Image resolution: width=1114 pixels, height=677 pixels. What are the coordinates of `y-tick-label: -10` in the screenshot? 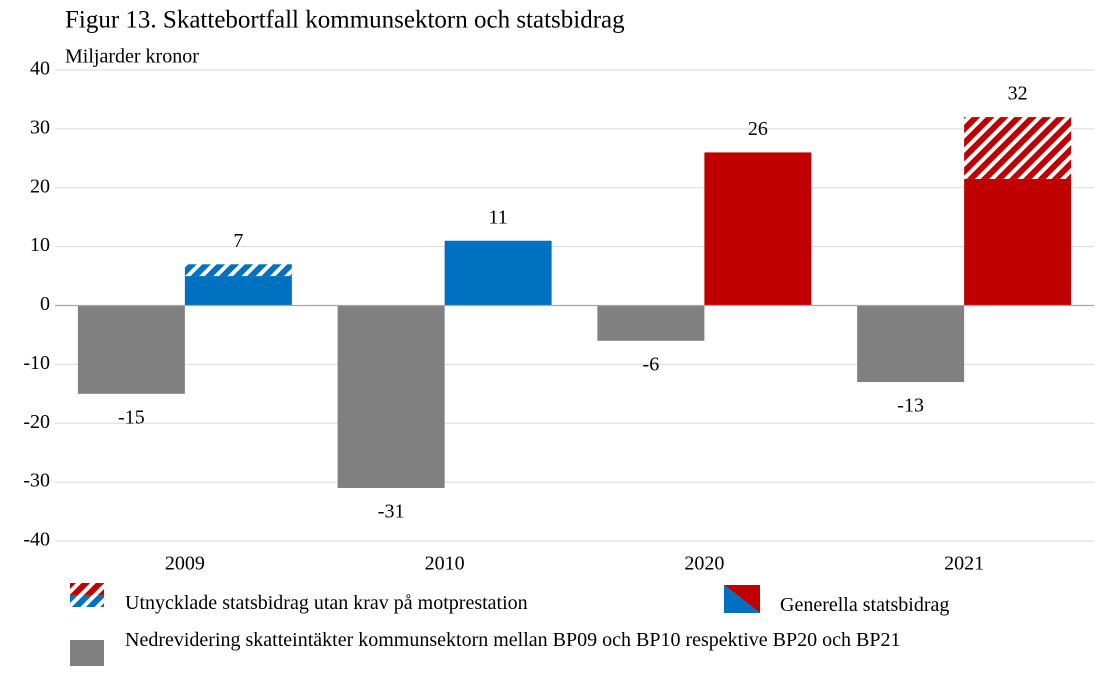 It's located at (36, 363).